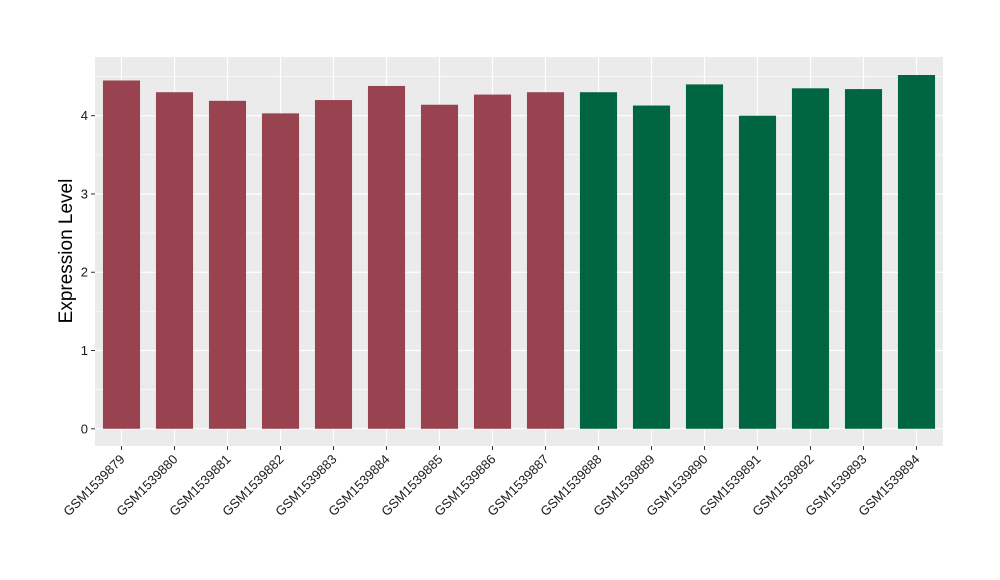 The image size is (1000, 580). What do you see at coordinates (439, 266) in the screenshot?
I see `bar-gsm1539885` at bounding box center [439, 266].